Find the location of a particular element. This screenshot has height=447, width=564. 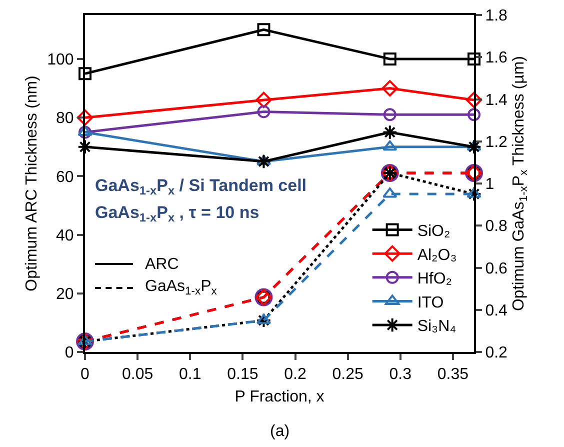

x-tick-label: 0 is located at coordinates (85, 375).